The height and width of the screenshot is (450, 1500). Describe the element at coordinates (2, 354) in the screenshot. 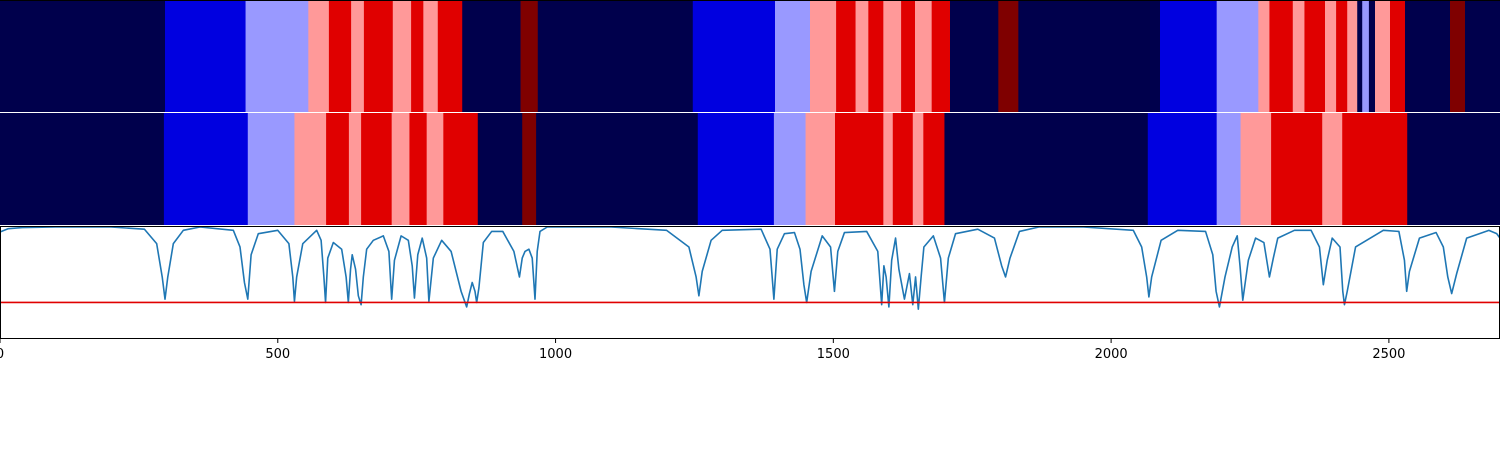

I see `x-tick-label-0: 0` at that location.